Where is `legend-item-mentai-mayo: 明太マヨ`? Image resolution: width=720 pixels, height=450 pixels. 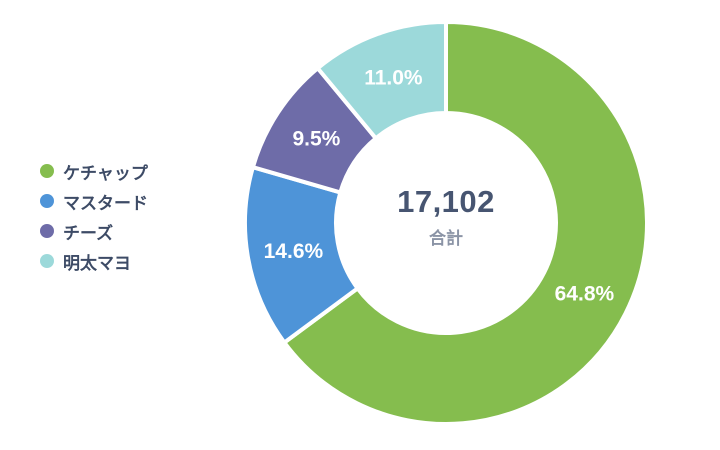
legend-item-mentai-mayo: 明太マヨ is located at coordinates (94, 261).